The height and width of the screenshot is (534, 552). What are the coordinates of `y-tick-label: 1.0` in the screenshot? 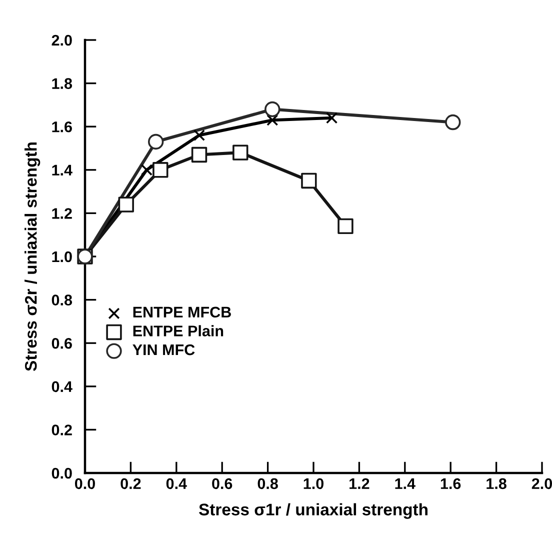 It's located at (62, 256).